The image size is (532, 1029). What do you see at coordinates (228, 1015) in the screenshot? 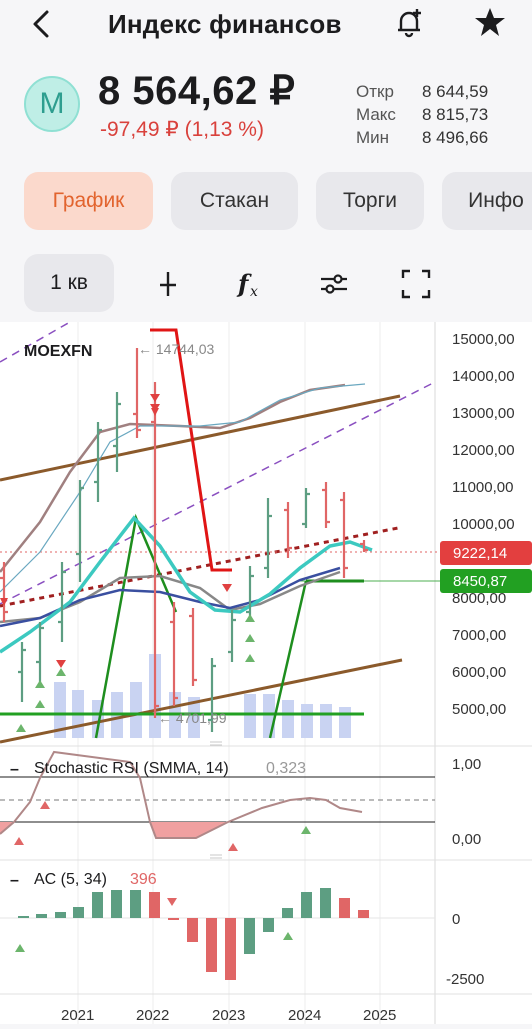
I see `x-tick-label: 2023` at bounding box center [228, 1015].